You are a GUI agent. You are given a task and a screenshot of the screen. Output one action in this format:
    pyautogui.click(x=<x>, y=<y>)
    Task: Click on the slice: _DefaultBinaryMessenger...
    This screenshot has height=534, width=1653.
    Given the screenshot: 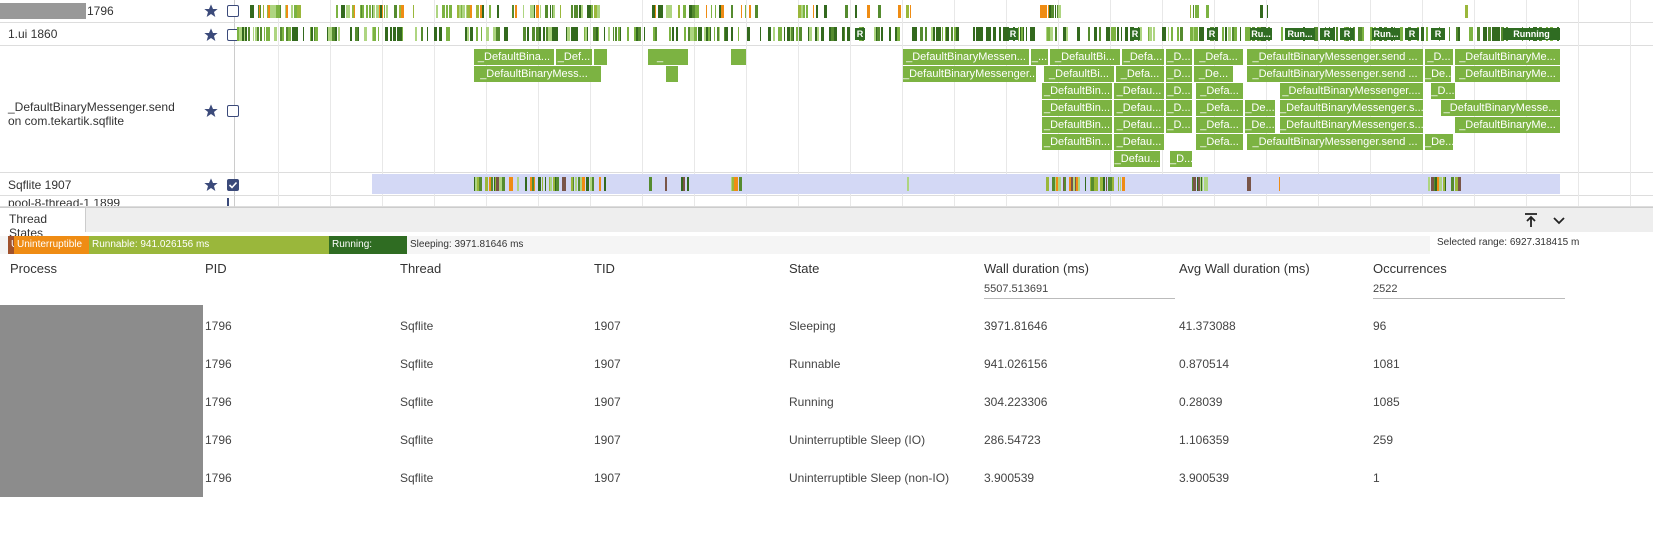 What is the action you would take?
    pyautogui.click(x=969, y=74)
    